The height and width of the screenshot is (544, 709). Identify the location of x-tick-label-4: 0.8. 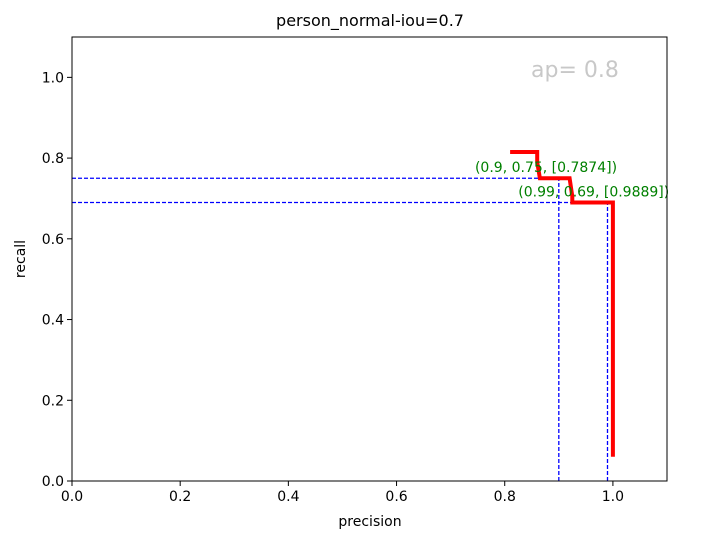
(505, 497).